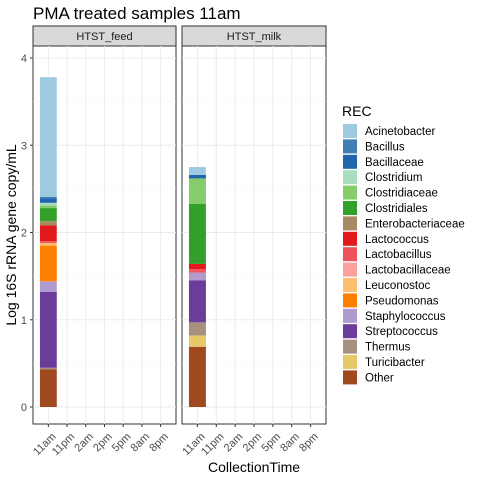 This screenshot has width=480, height=480. Describe the element at coordinates (24, 59) in the screenshot. I see `y-tick-label: 4` at that location.